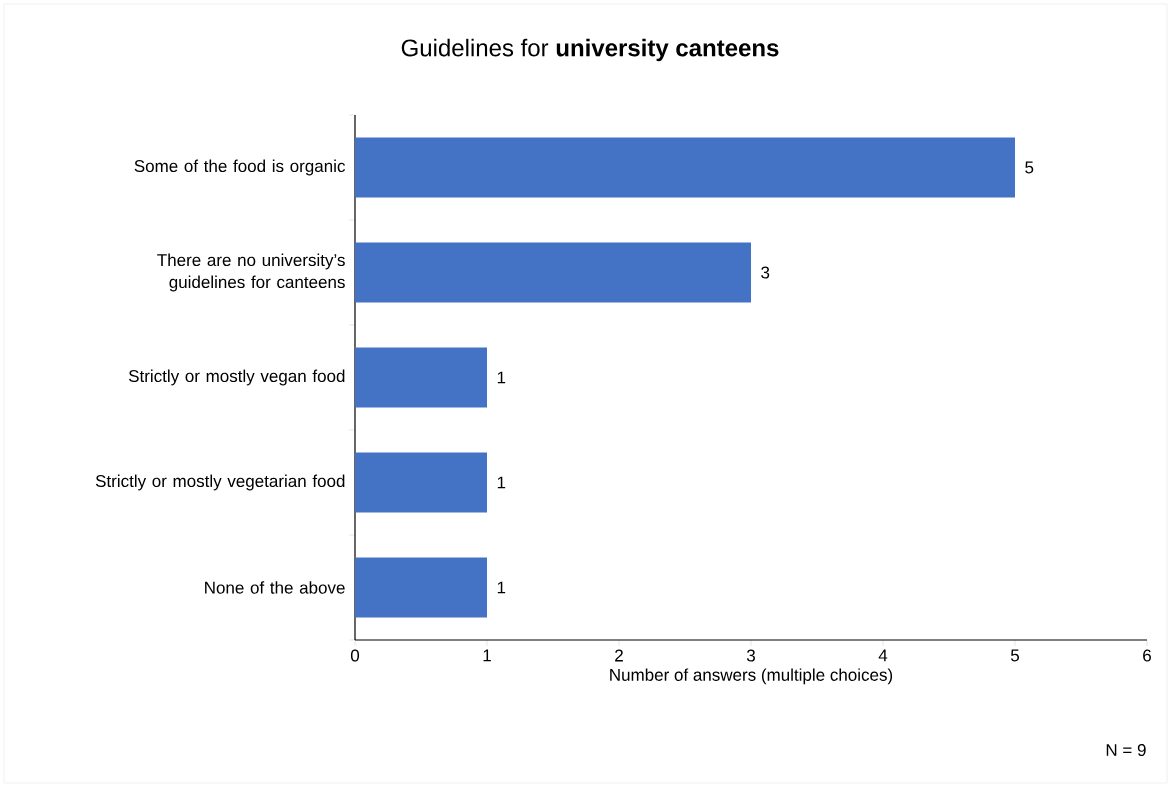 This screenshot has height=787, width=1171. I want to click on text: N = 9, so click(1126, 750).